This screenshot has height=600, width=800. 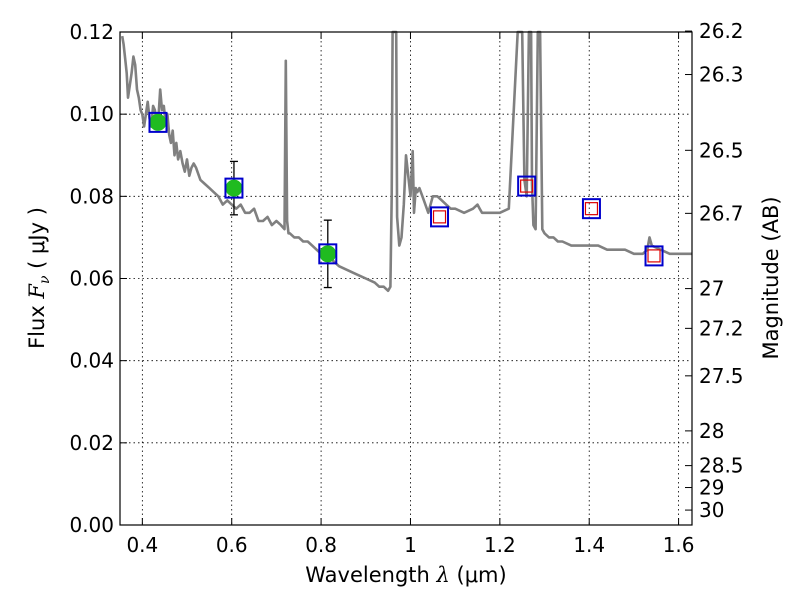 I want to click on x-tick-label: 0.6, so click(x=232, y=545).